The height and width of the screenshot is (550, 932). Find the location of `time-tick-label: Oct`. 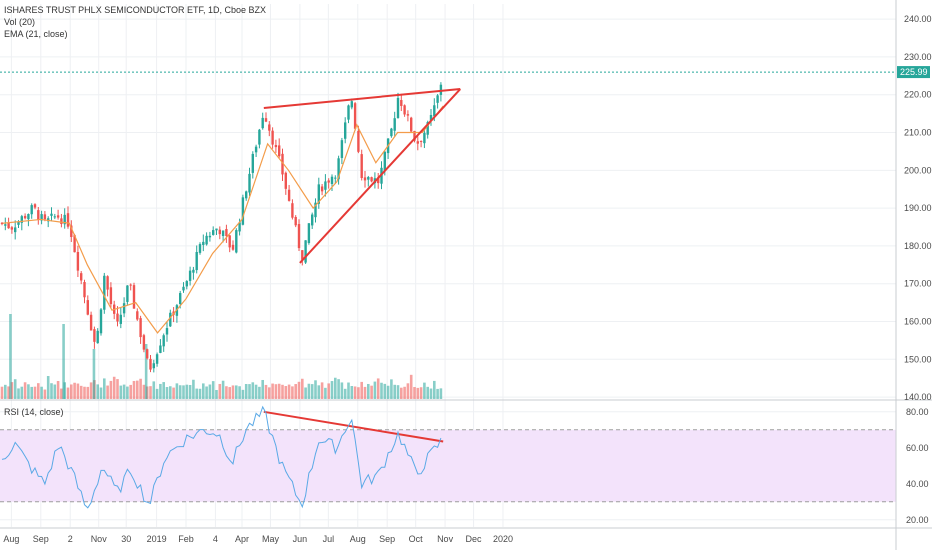

time-tick-label: Oct is located at coordinates (416, 539).